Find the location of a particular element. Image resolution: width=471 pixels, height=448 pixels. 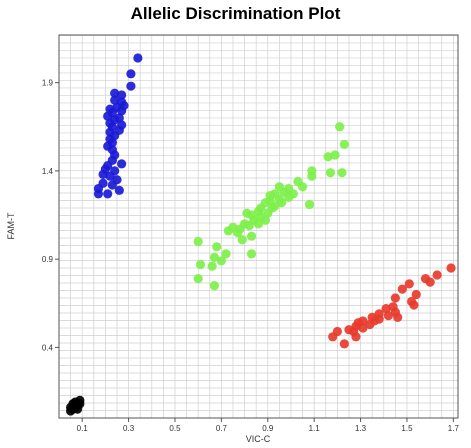

x-tick-label: 0.9 is located at coordinates (268, 428).